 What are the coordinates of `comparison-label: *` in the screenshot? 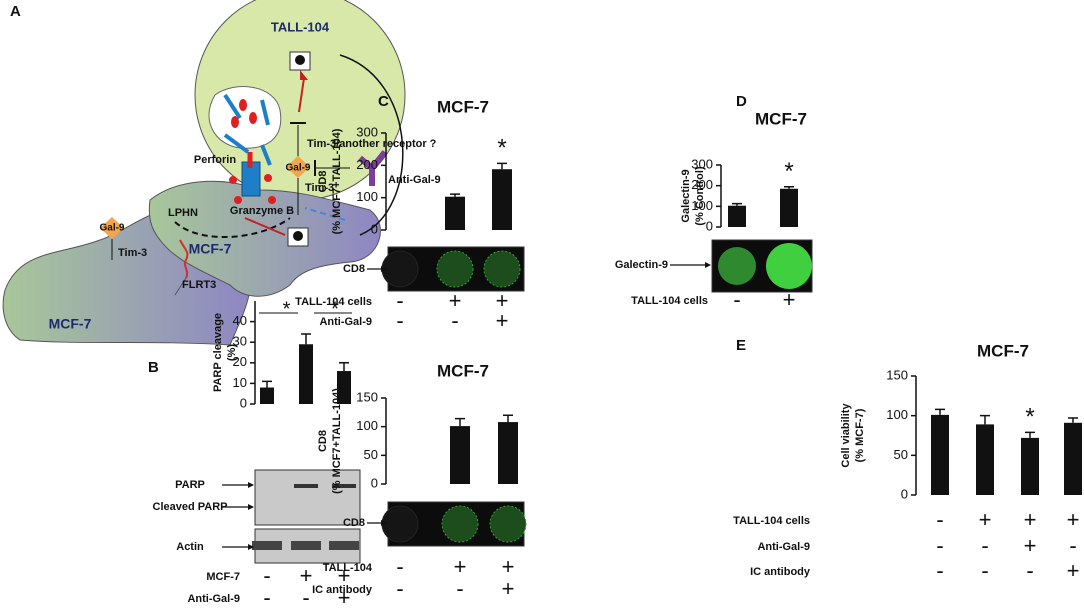 It's located at (287, 309).